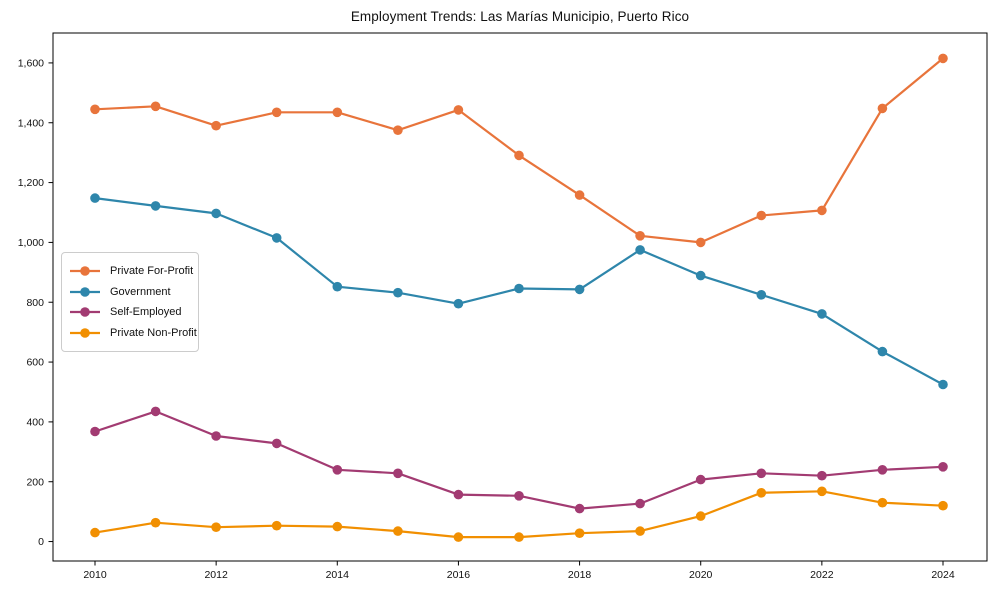 The image size is (1000, 600). Describe the element at coordinates (153, 332) in the screenshot. I see `legend-label: Private Non-Profit` at that location.